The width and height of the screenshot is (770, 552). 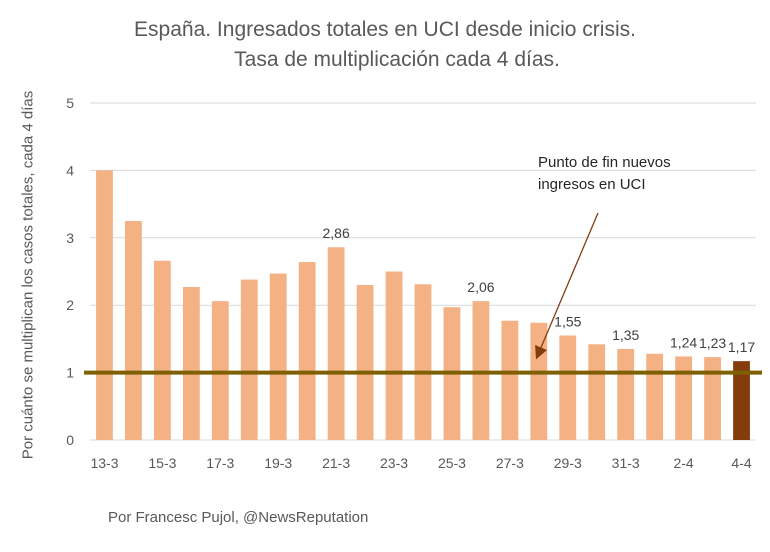 I want to click on x-tick-label: 21-3, so click(x=336, y=463).